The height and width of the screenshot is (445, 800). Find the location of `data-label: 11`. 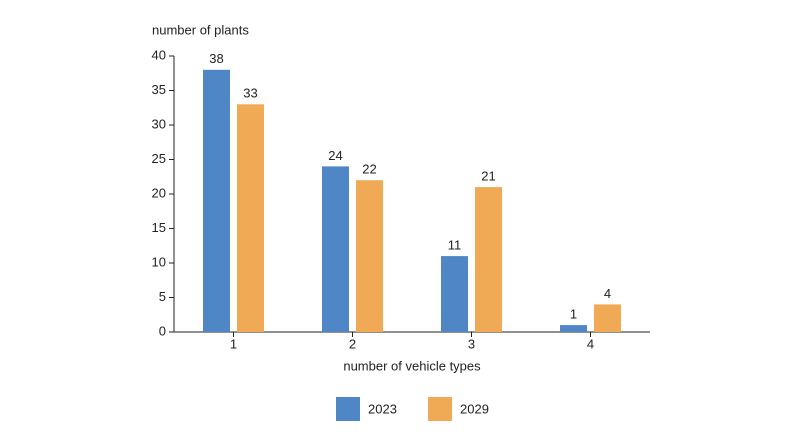

data-label: 11 is located at coordinates (455, 245).